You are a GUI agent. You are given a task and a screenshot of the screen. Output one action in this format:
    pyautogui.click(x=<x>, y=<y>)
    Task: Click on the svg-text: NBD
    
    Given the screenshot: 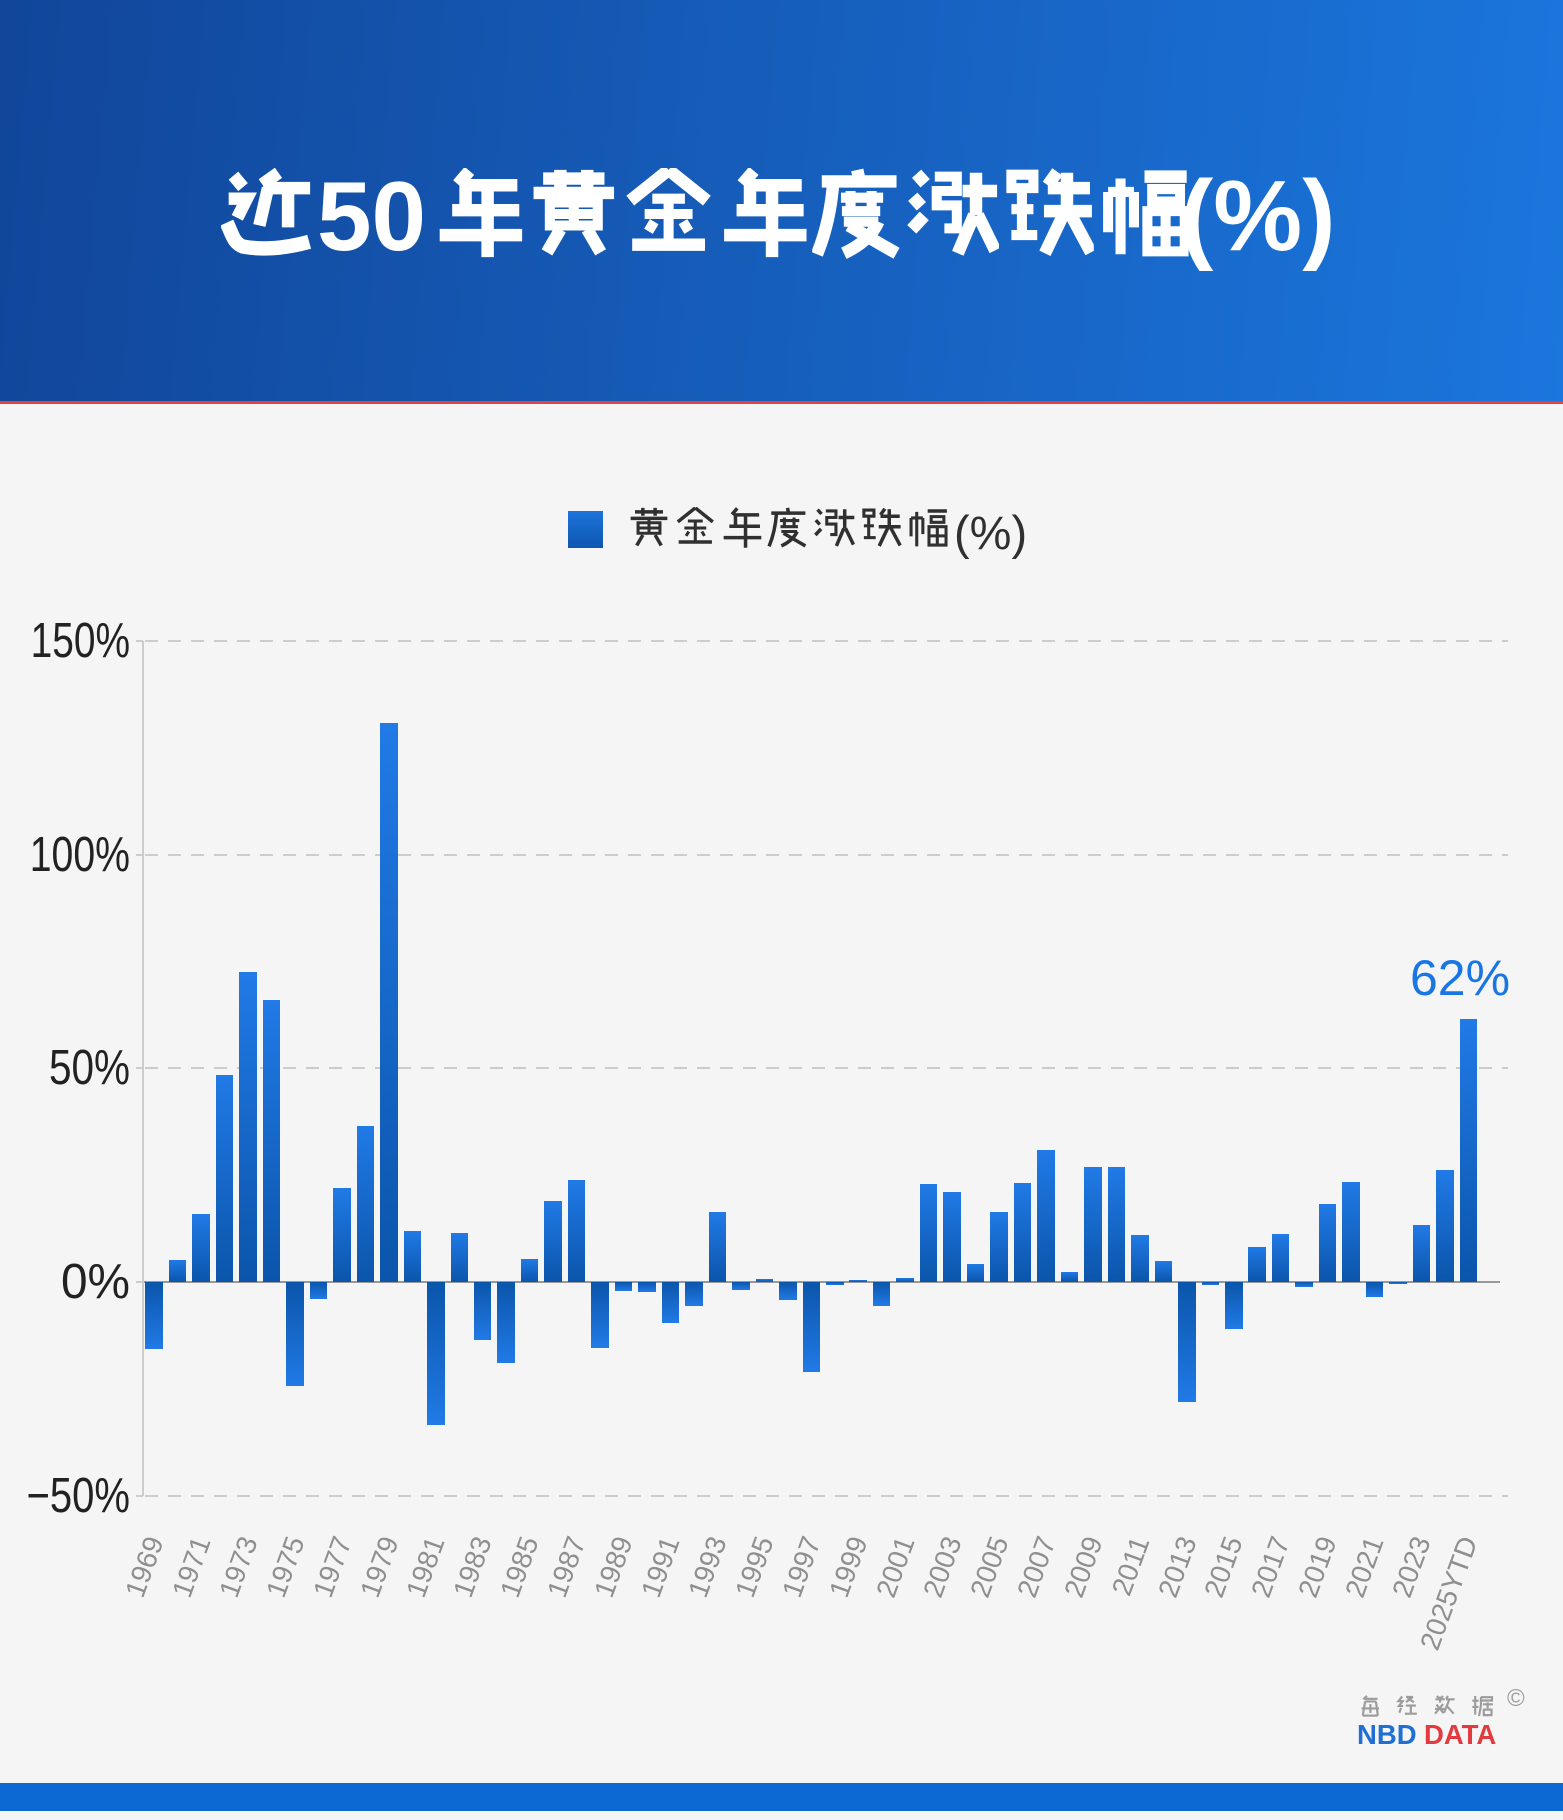 What is the action you would take?
    pyautogui.click(x=1387, y=1734)
    